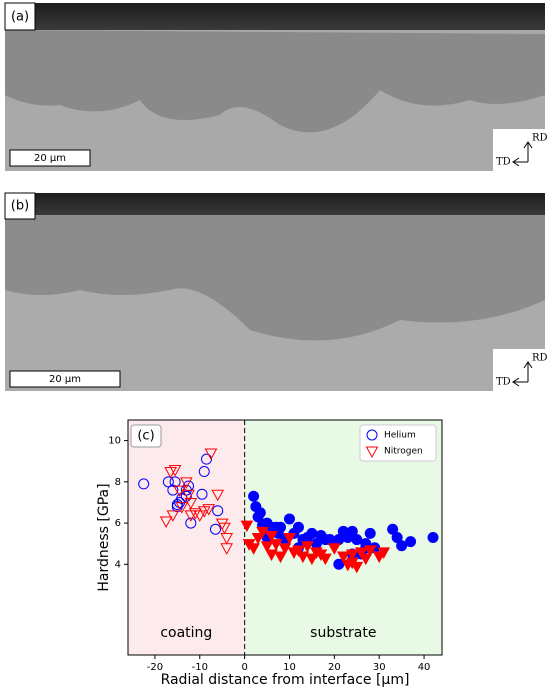 The width and height of the screenshot is (550, 694). Describe the element at coordinates (114, 441) in the screenshot. I see `y-tick-label: 10` at that location.